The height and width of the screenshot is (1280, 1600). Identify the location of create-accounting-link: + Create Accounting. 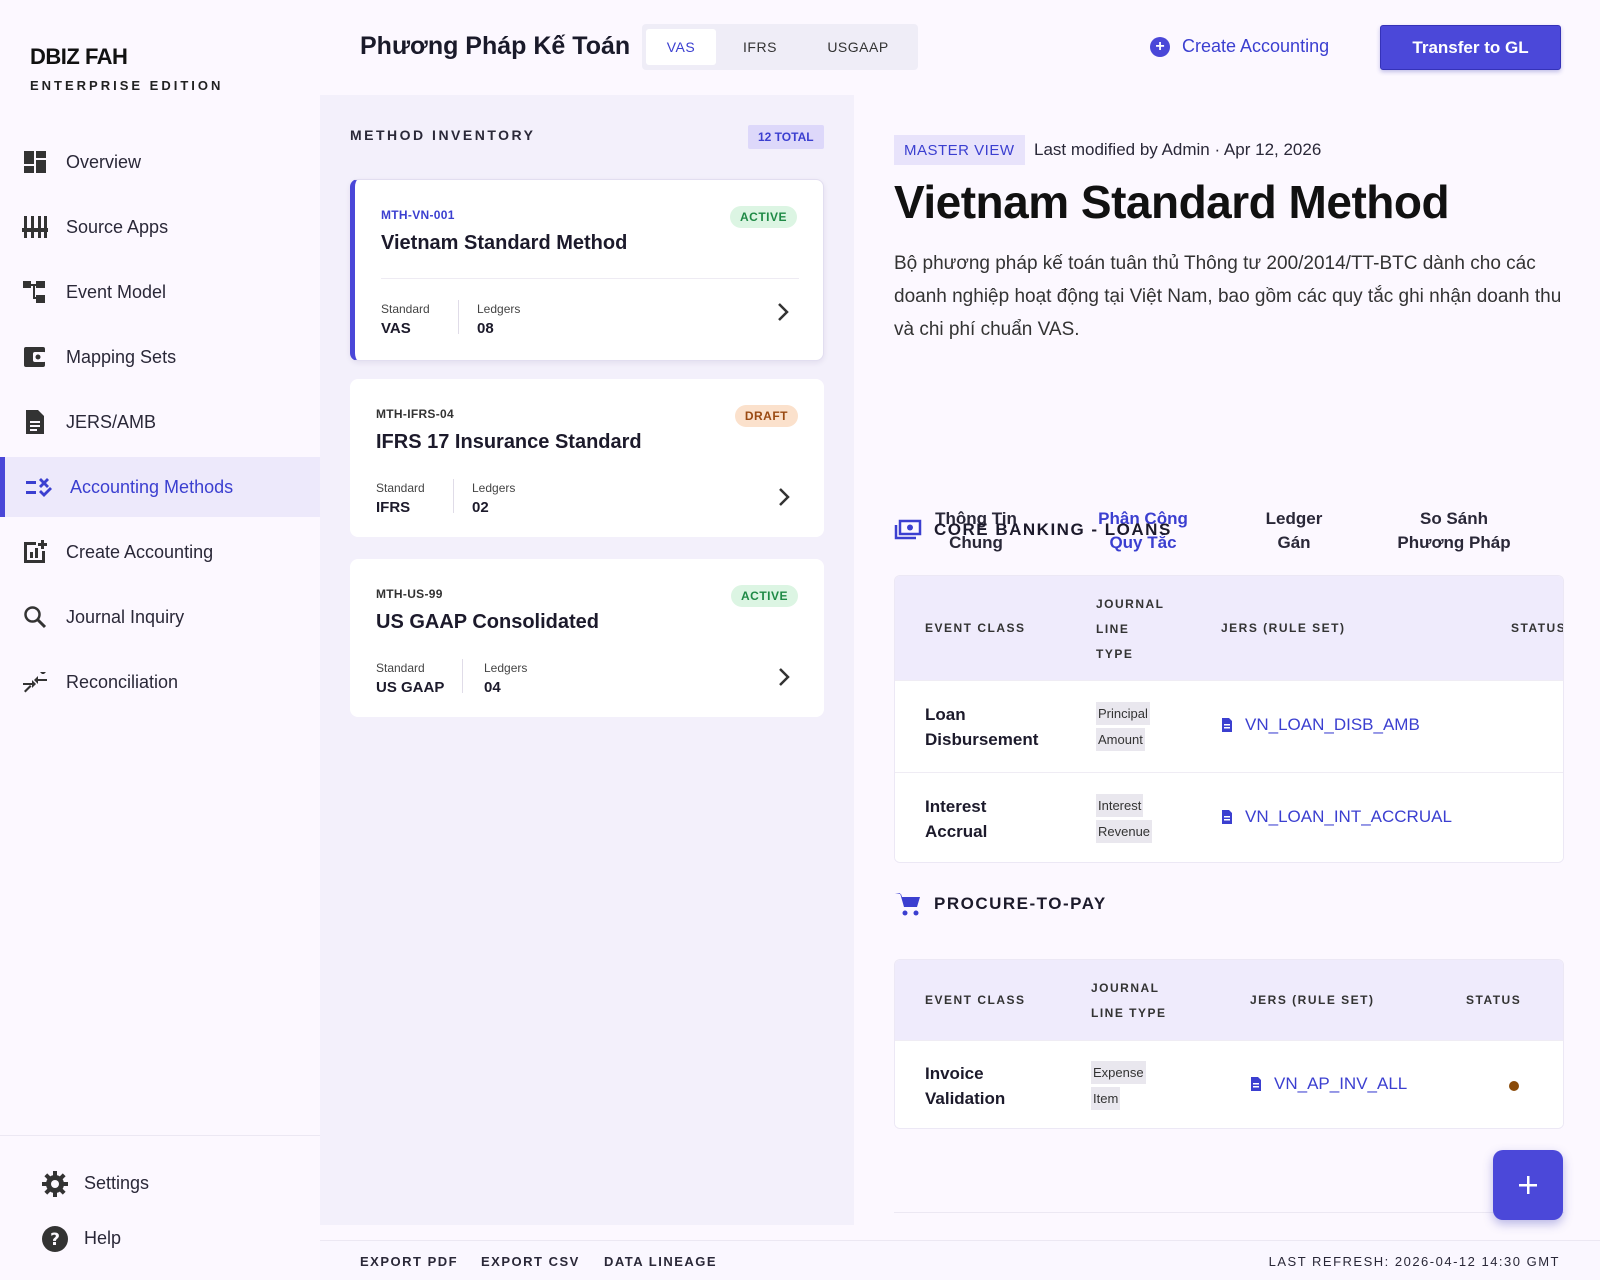
(1239, 46).